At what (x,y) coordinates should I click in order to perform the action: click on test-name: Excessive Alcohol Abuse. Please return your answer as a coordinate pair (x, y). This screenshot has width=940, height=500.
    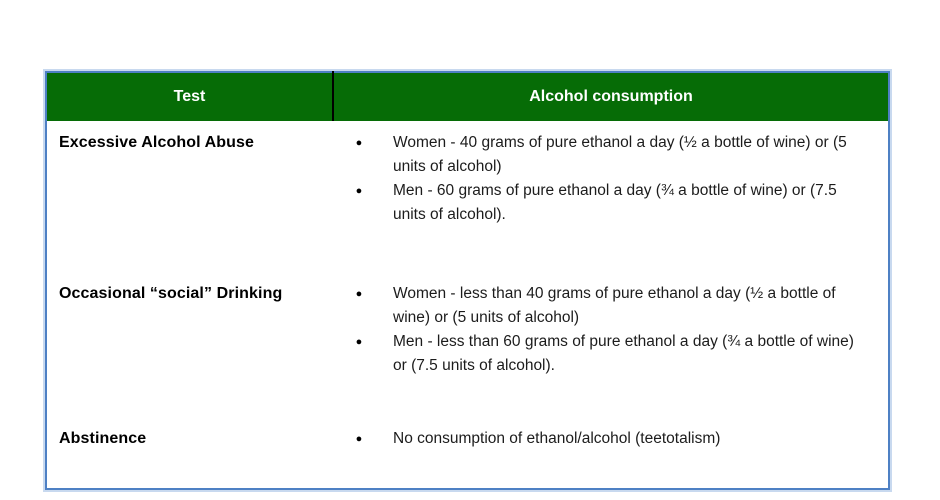
    Looking at the image, I should click on (156, 142).